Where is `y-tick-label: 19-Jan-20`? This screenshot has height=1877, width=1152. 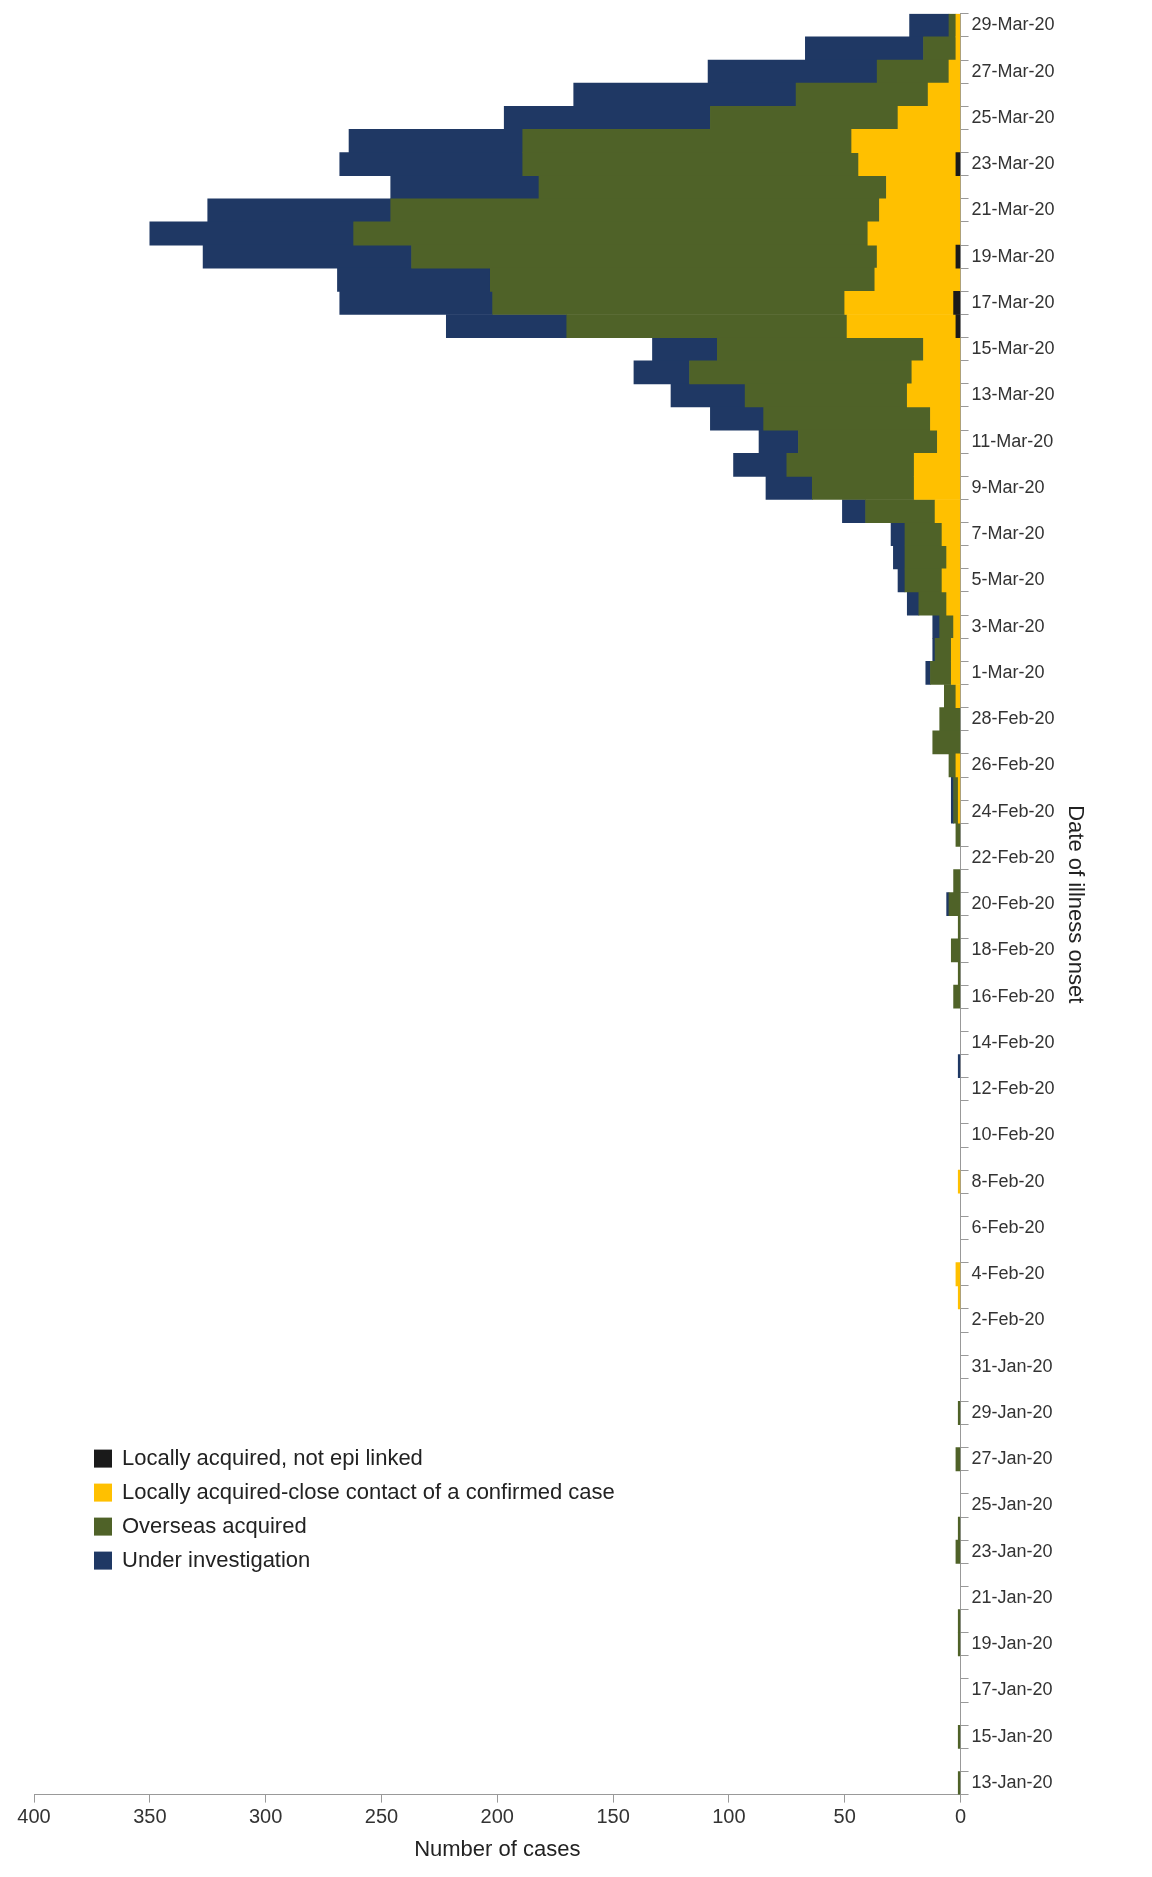
y-tick-label: 19-Jan-20 is located at coordinates (1012, 1643).